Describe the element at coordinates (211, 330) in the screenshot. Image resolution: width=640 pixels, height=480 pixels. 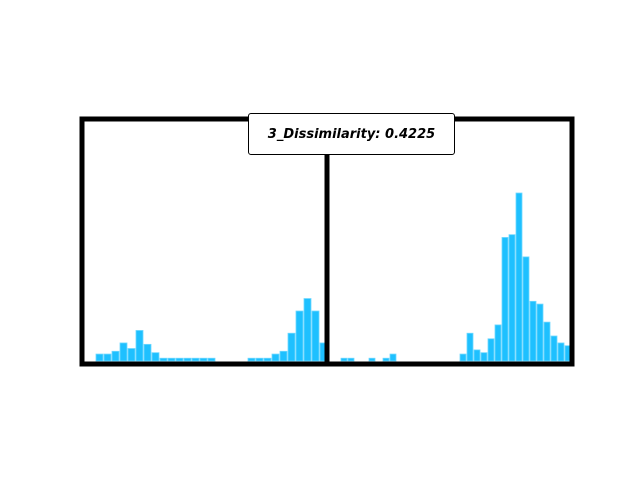
I see `histogram-panel-left` at that location.